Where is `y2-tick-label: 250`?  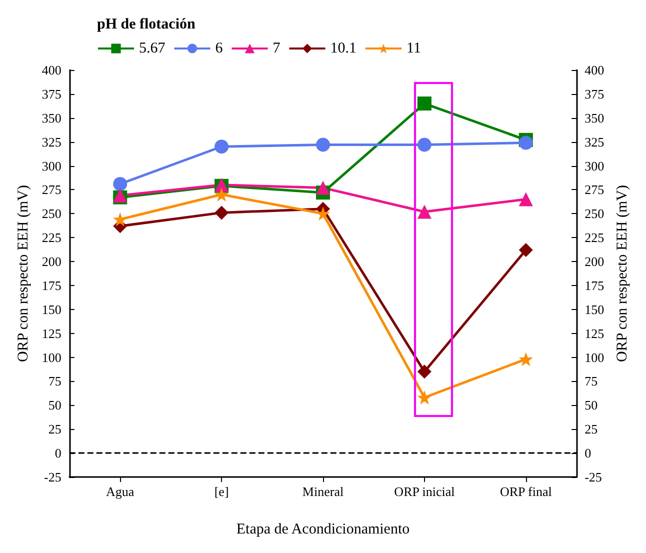
y2-tick-label: 250 is located at coordinates (594, 214).